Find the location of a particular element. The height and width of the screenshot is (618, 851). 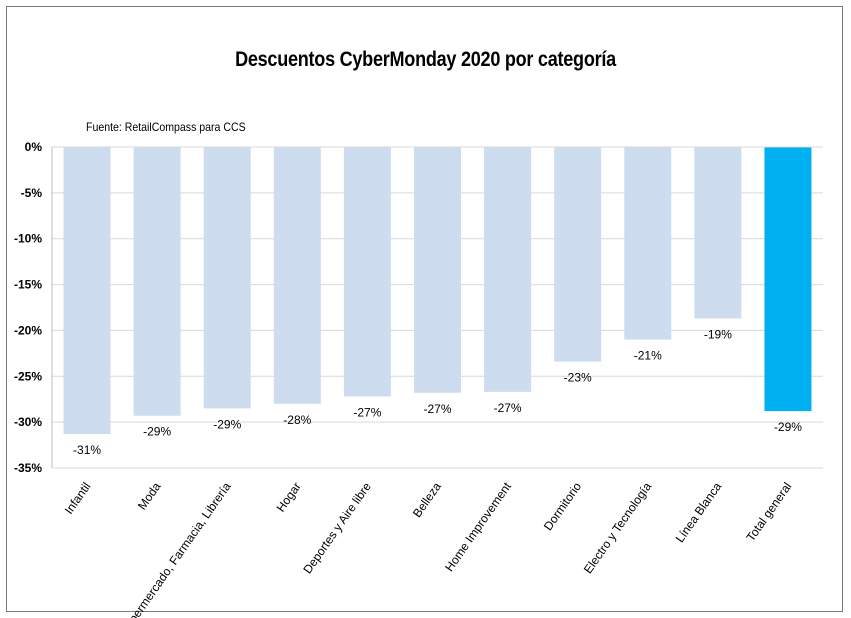

category-label: Hogar is located at coordinates (289, 497).